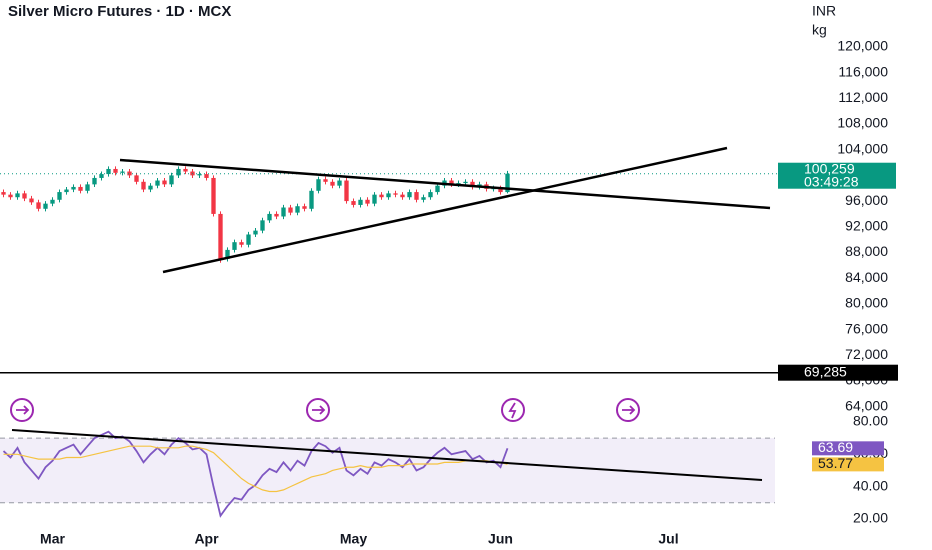 Image resolution: width=932 pixels, height=550 pixels. Describe the element at coordinates (206, 539) in the screenshot. I see `x-tick-label: Apr` at that location.